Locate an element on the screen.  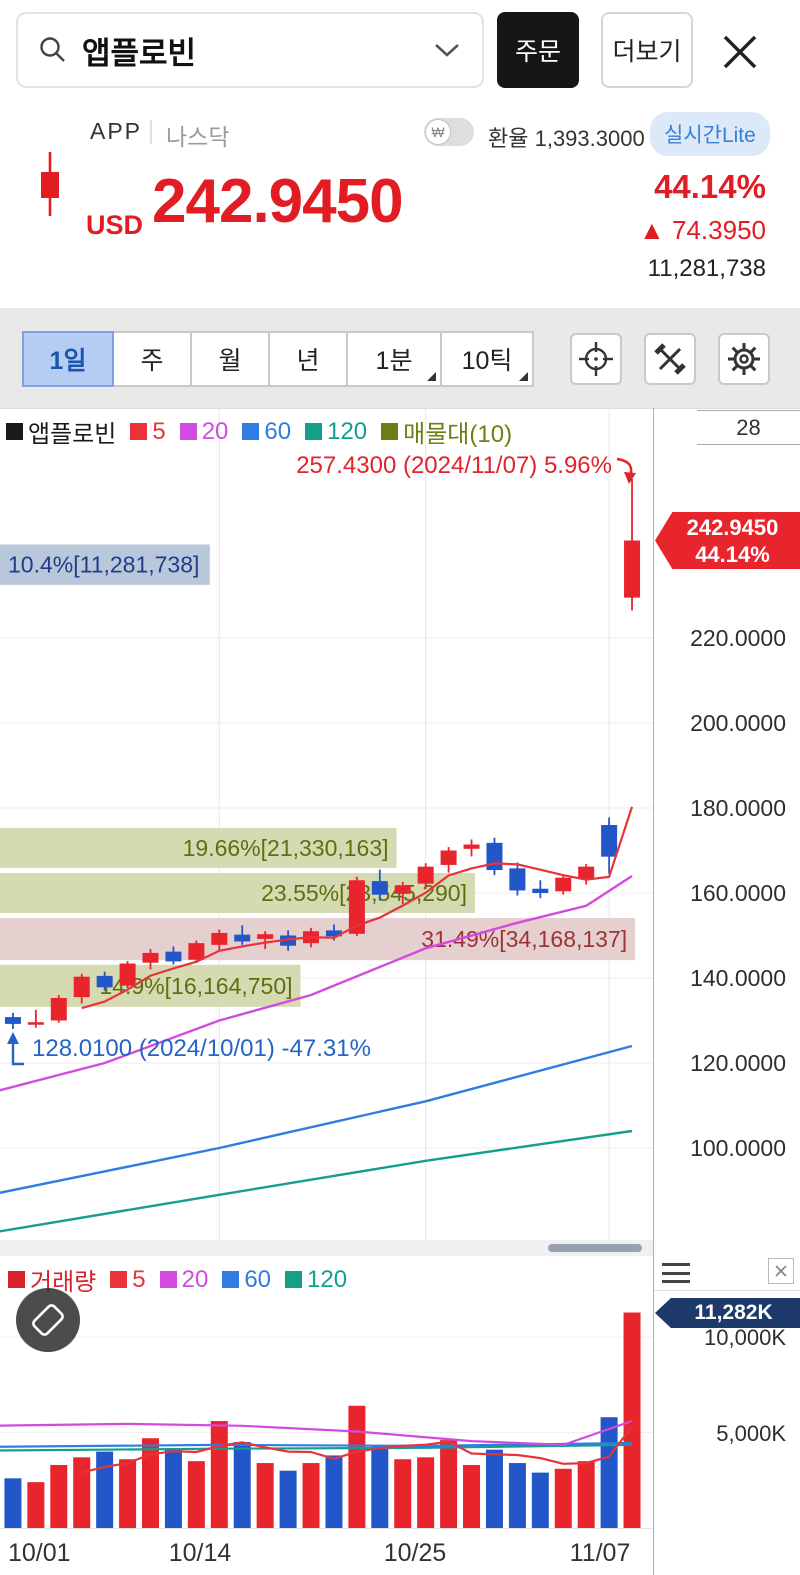
volume-chart is located at coordinates (326, 1392).